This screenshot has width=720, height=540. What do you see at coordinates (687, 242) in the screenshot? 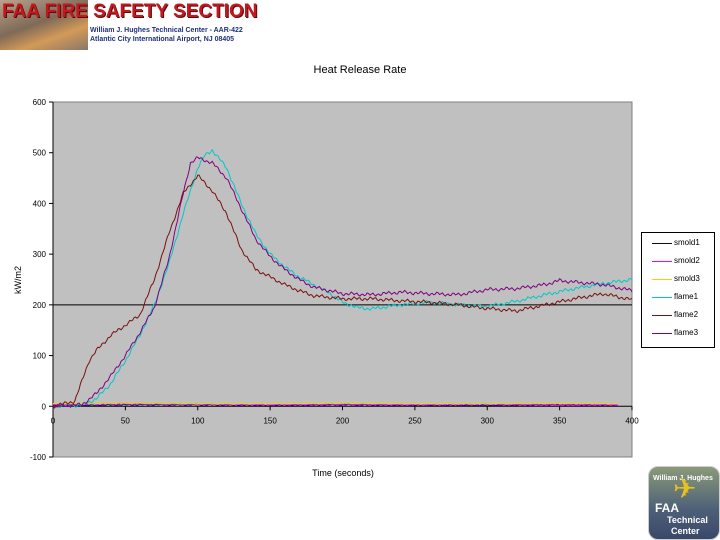
I see `legend-label: smold1` at bounding box center [687, 242].